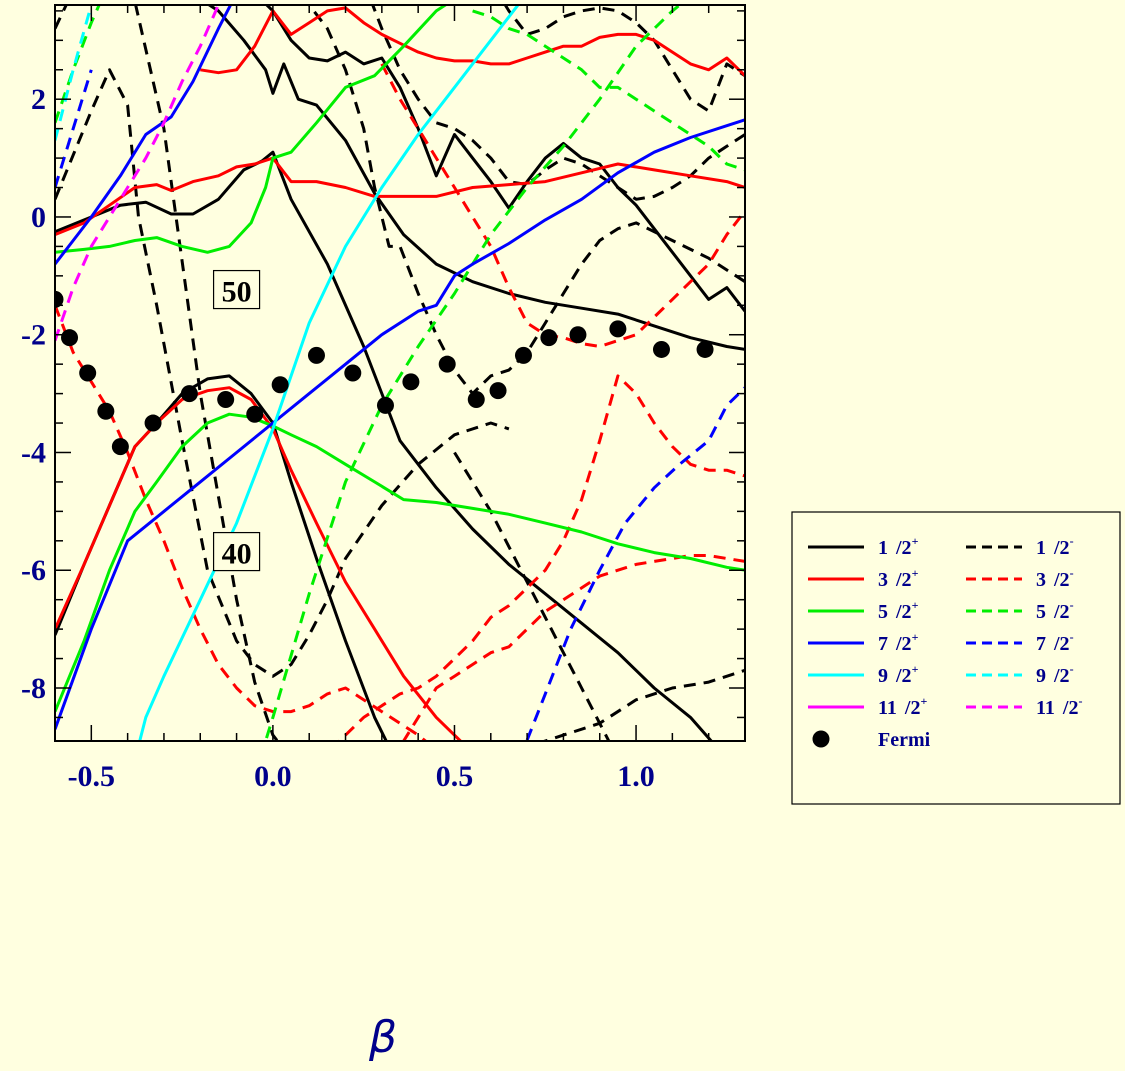 The image size is (1125, 1071). What do you see at coordinates (867, 706) in the screenshot?
I see `legend-entry: 11/2+` at bounding box center [867, 706].